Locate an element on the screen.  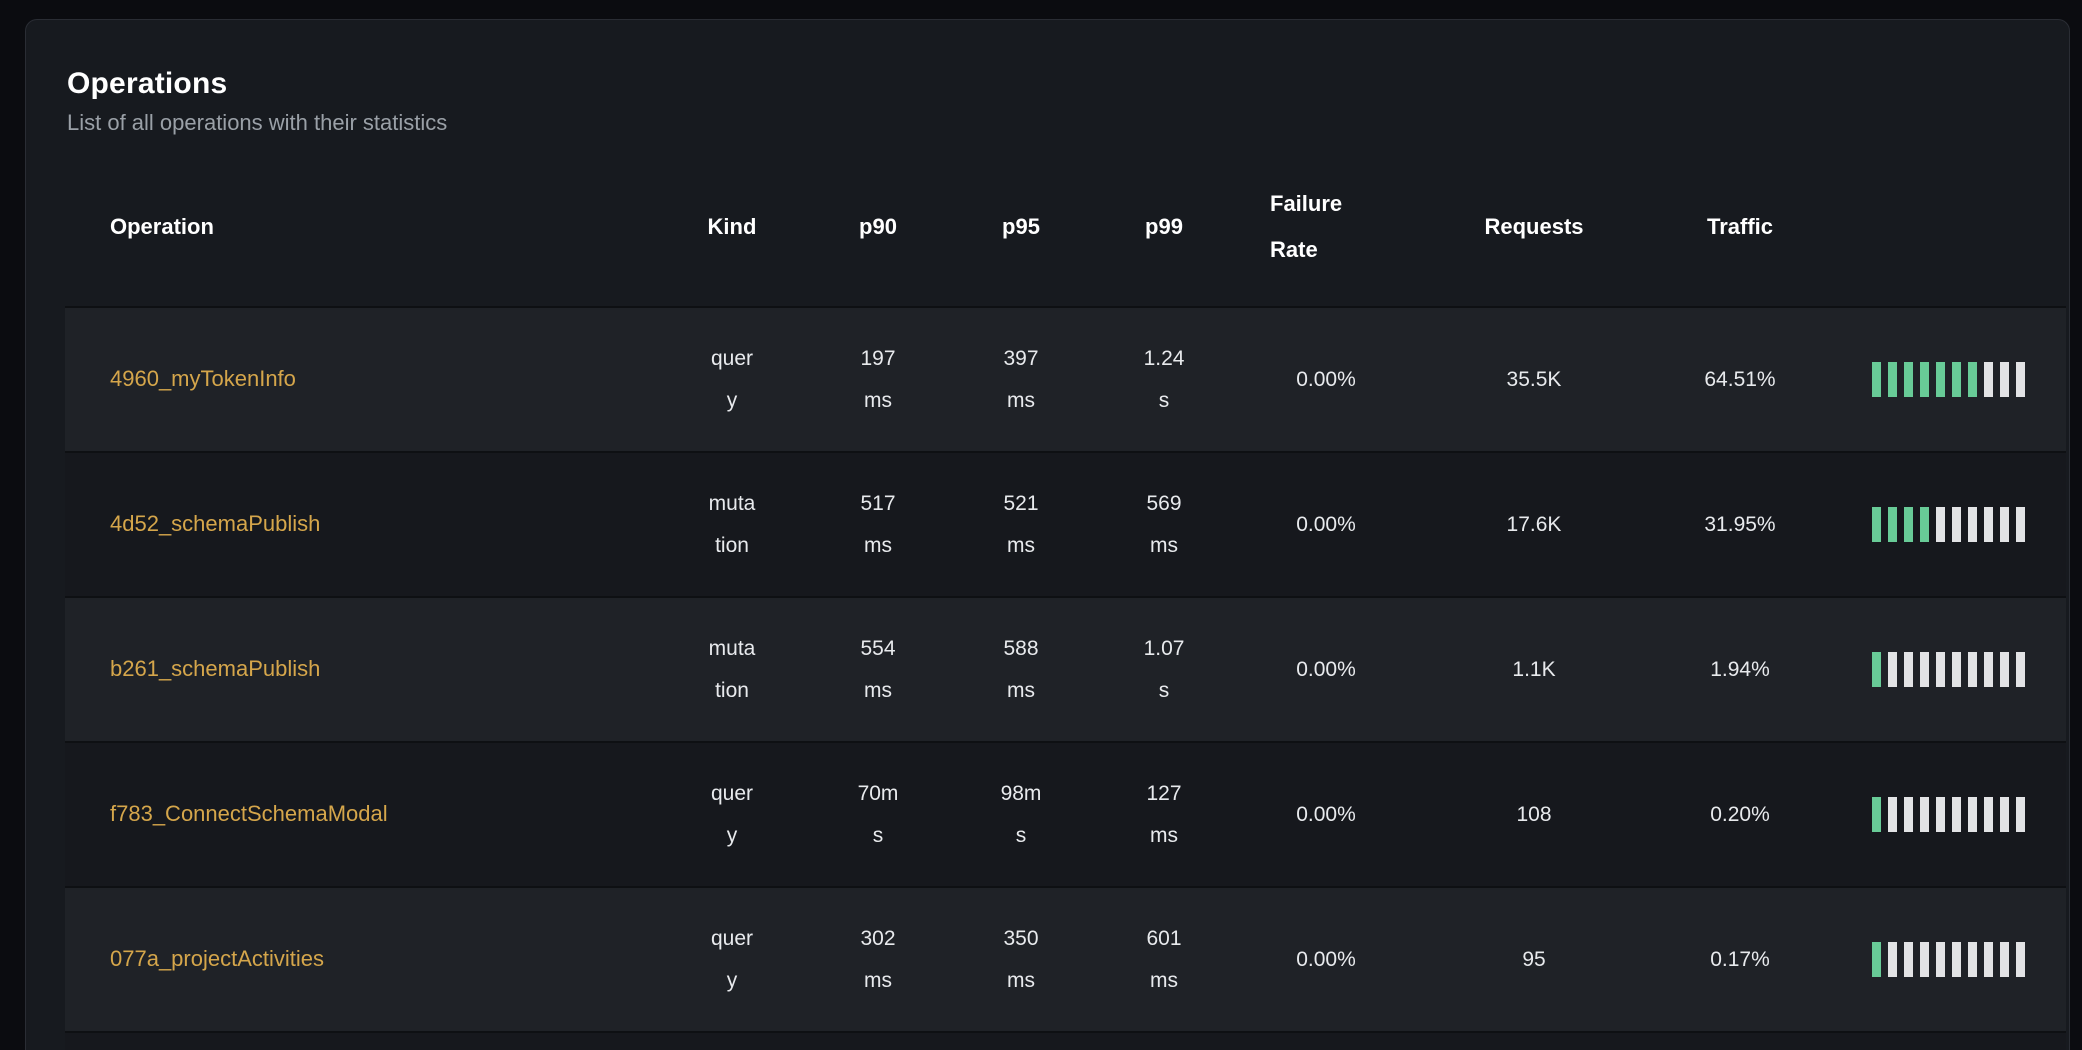
operation-cell: 077a_projectActivities is located at coordinates (360, 959).